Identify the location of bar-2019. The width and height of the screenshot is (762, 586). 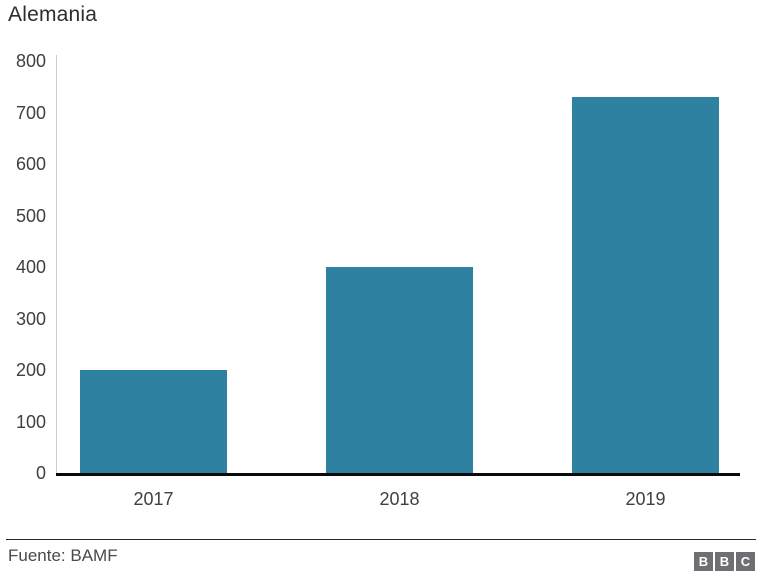
(645, 285).